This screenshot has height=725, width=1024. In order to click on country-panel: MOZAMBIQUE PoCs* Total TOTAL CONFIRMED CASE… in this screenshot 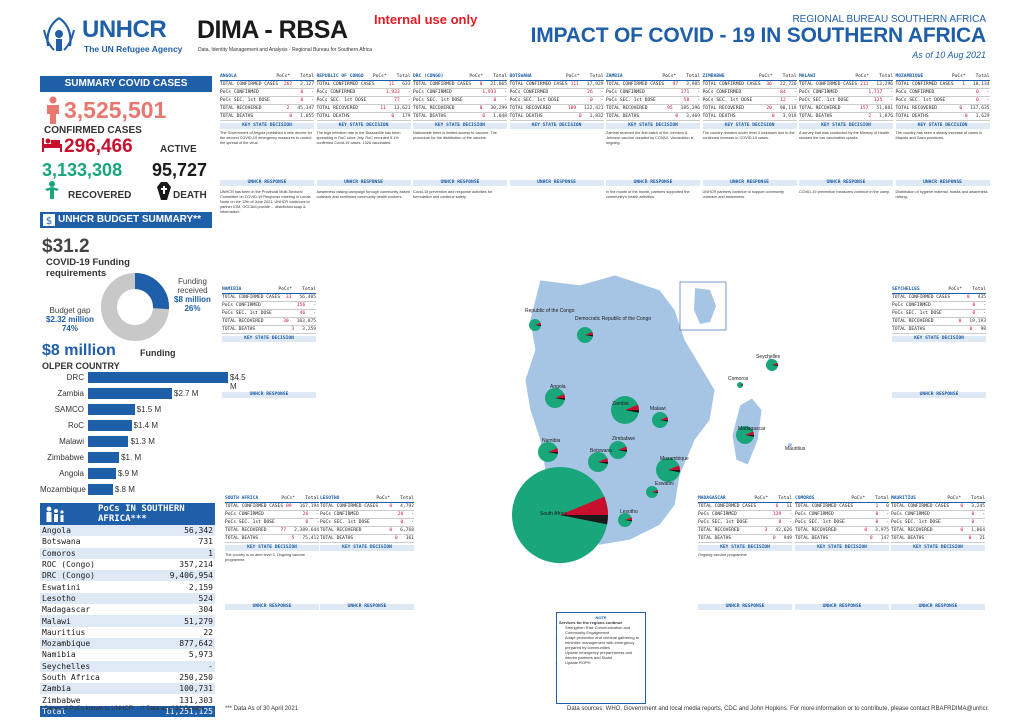, I will do `click(942, 107)`.